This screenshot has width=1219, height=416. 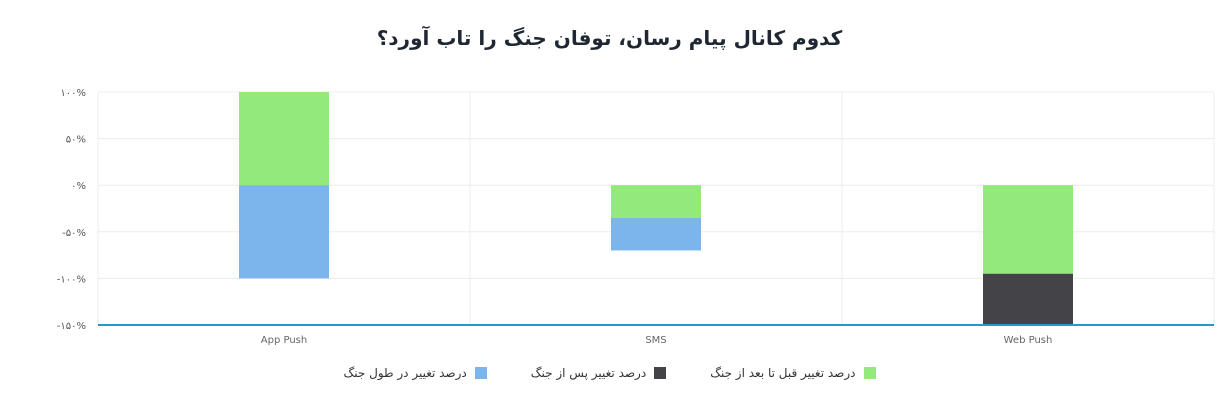 What do you see at coordinates (76, 140) in the screenshot?
I see `y-tick-label: ۵۰%` at bounding box center [76, 140].